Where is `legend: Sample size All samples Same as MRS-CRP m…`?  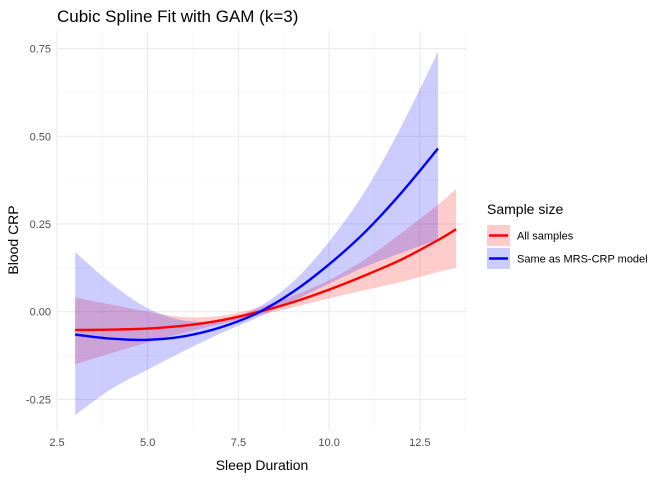
legend: Sample size All samples Same as MRS-CRP m… is located at coordinates (567, 235).